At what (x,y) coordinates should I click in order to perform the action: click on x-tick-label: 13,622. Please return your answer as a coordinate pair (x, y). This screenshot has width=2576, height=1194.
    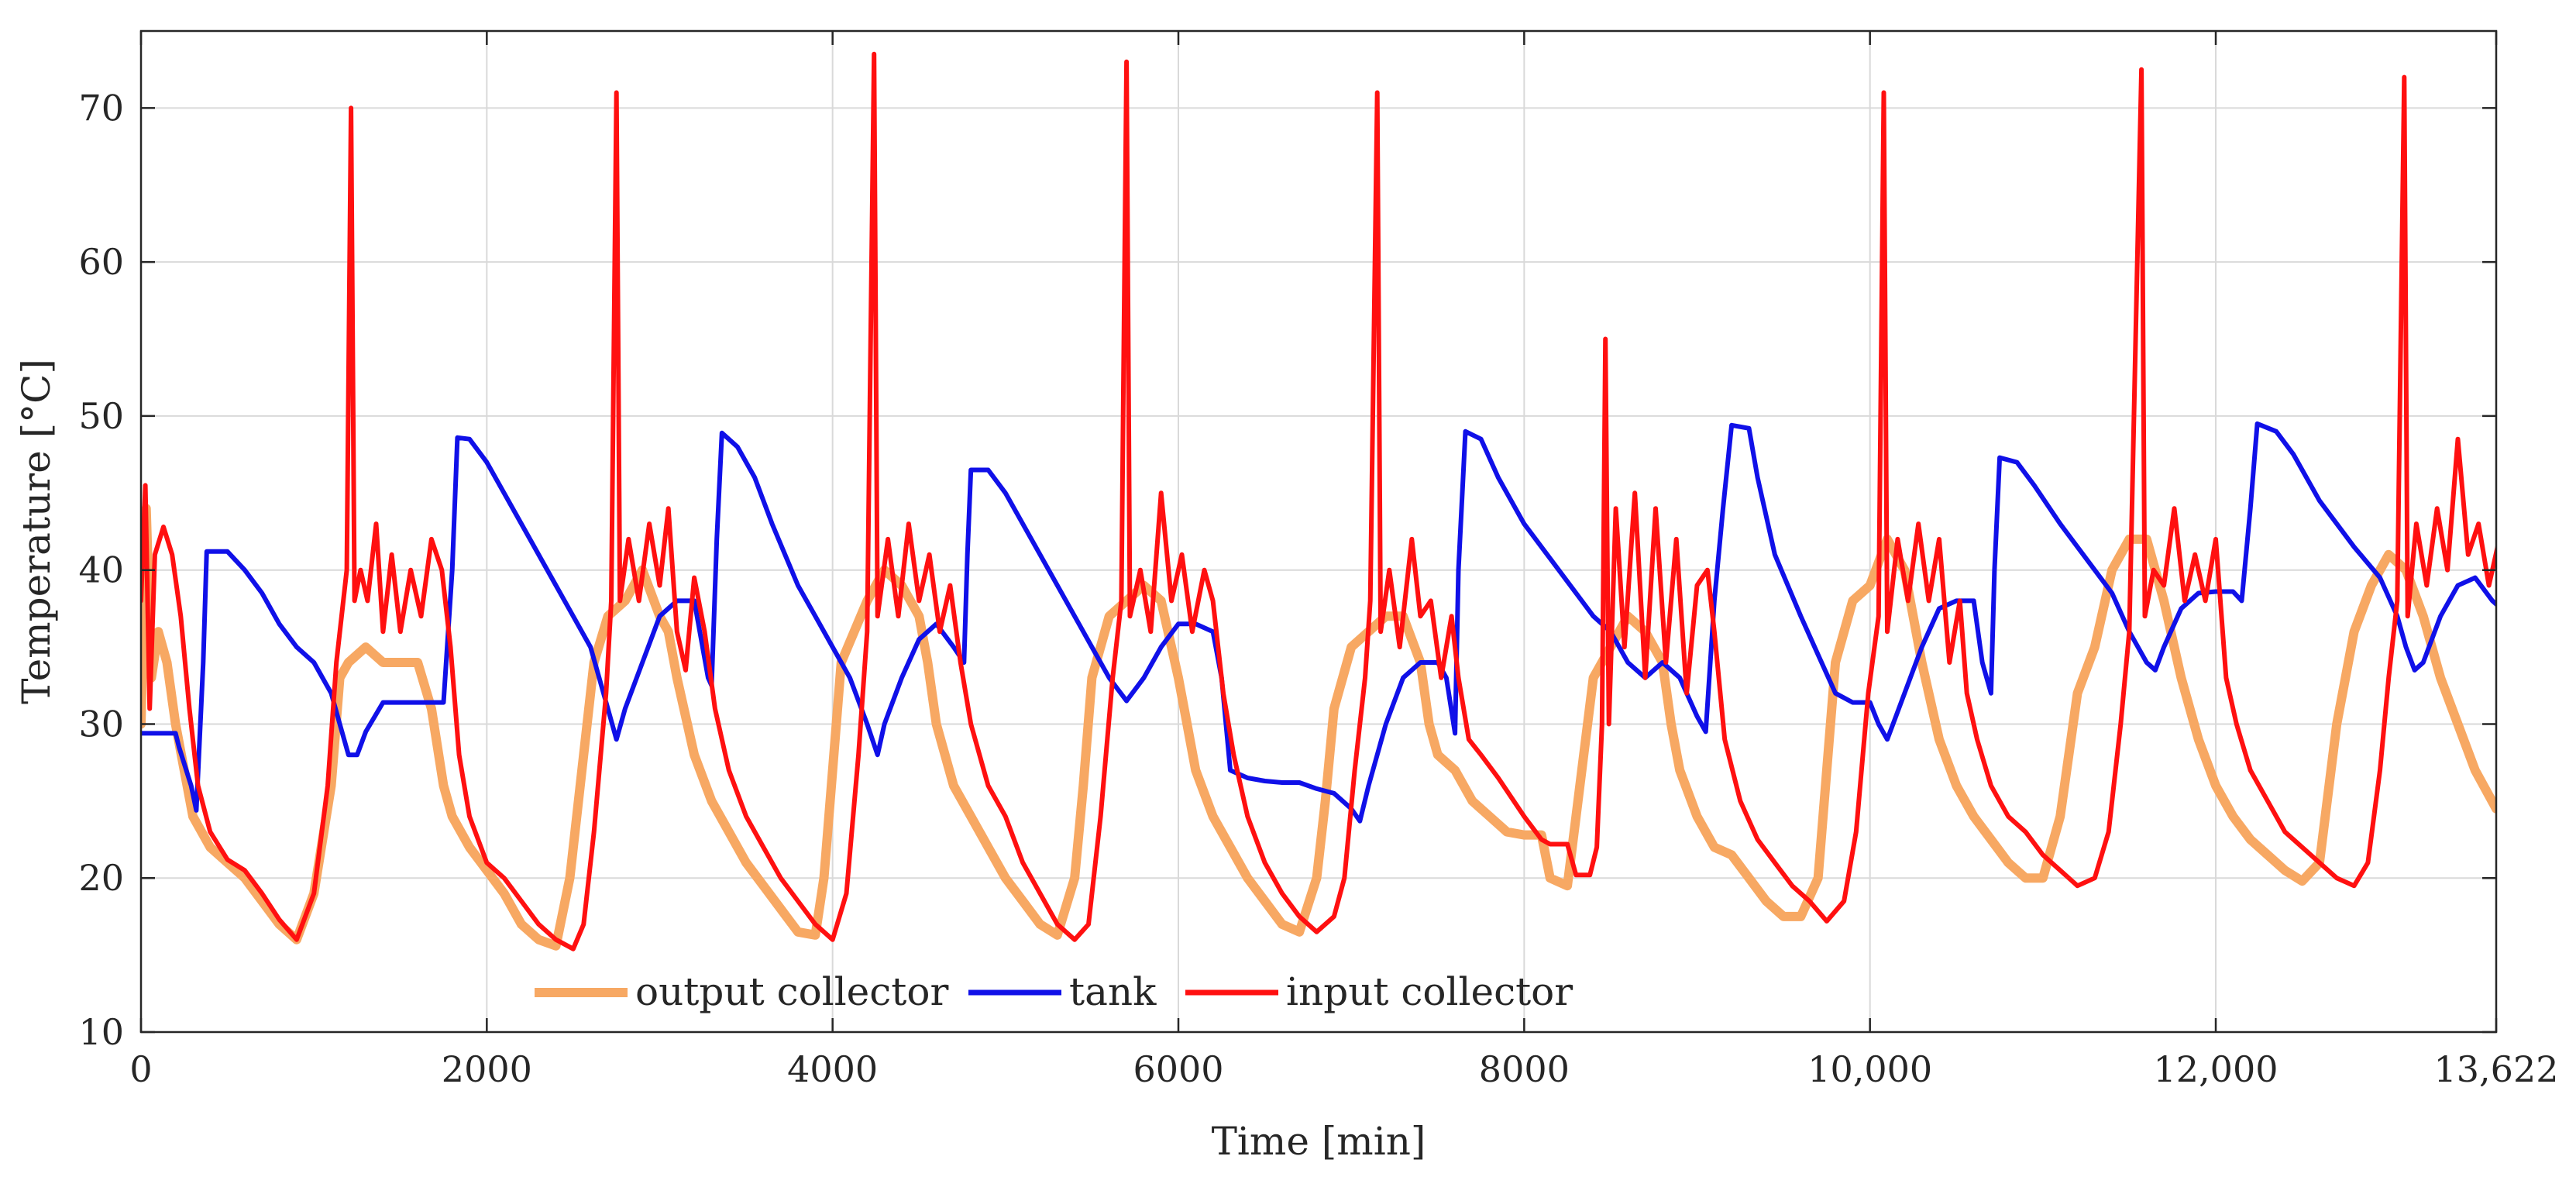
    Looking at the image, I should click on (2496, 1069).